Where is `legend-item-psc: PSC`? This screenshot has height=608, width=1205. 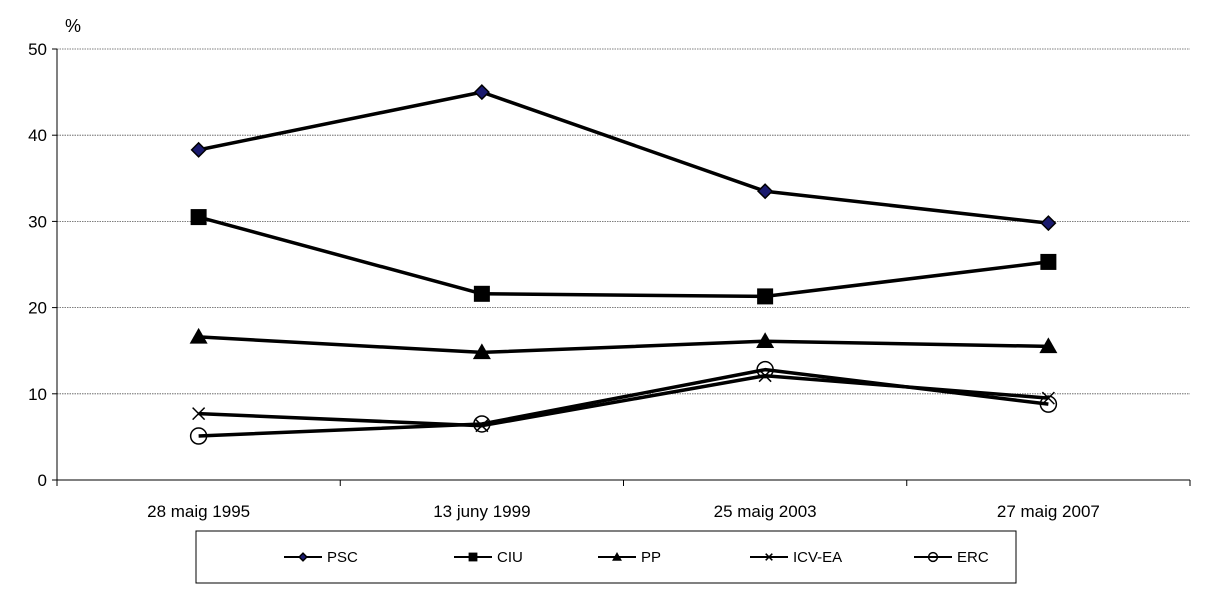
legend-item-psc: PSC is located at coordinates (321, 557).